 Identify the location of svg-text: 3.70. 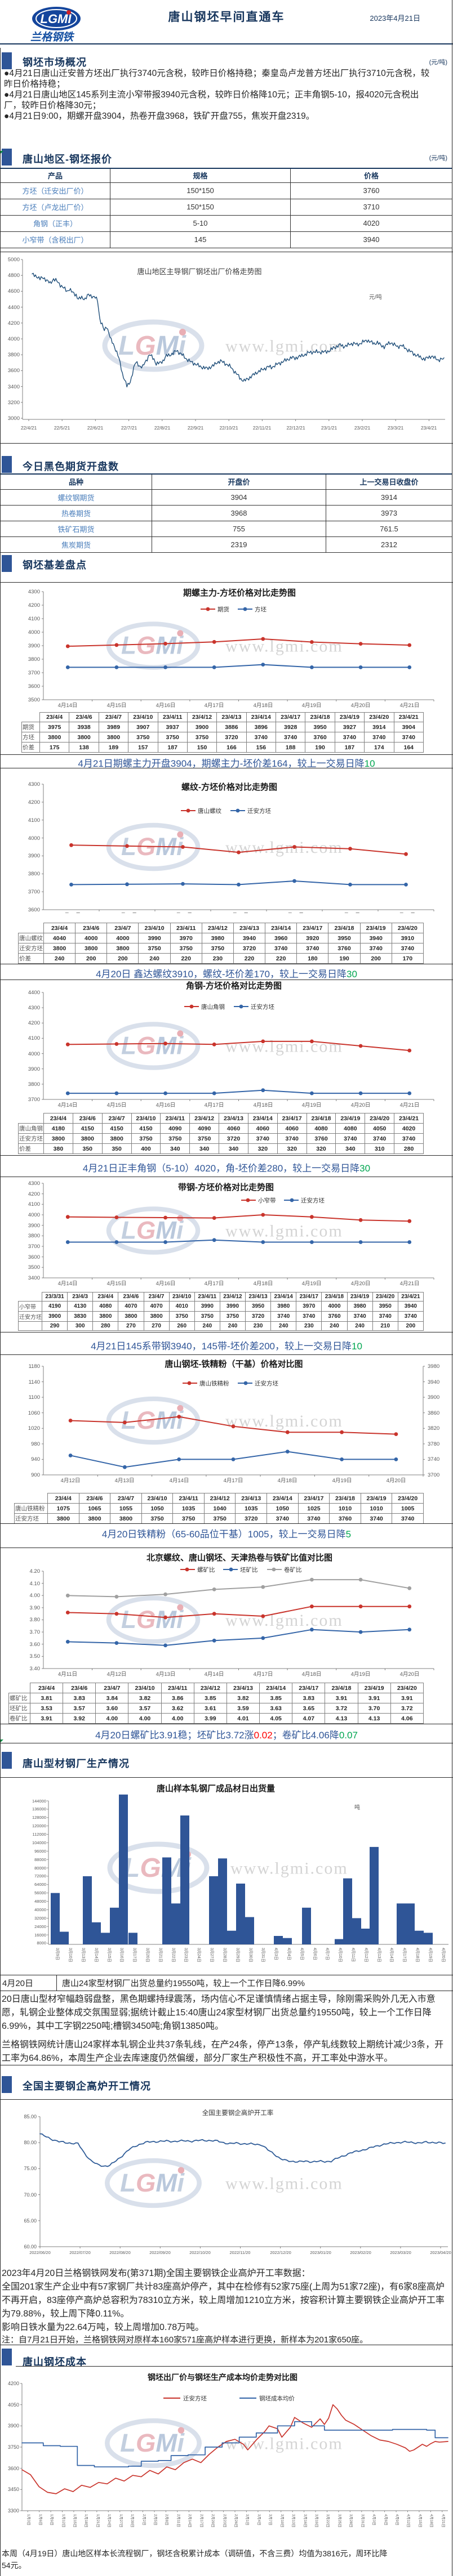
(35, 1632).